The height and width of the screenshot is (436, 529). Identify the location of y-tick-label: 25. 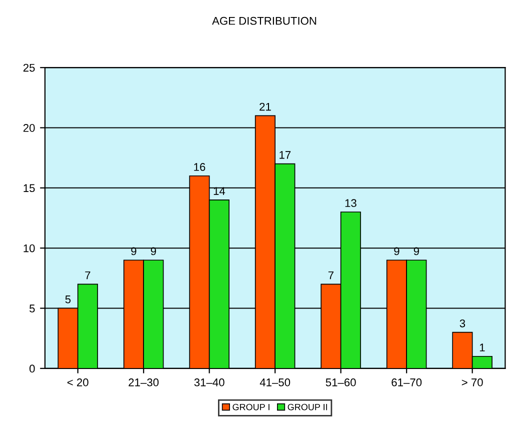
(29, 68).